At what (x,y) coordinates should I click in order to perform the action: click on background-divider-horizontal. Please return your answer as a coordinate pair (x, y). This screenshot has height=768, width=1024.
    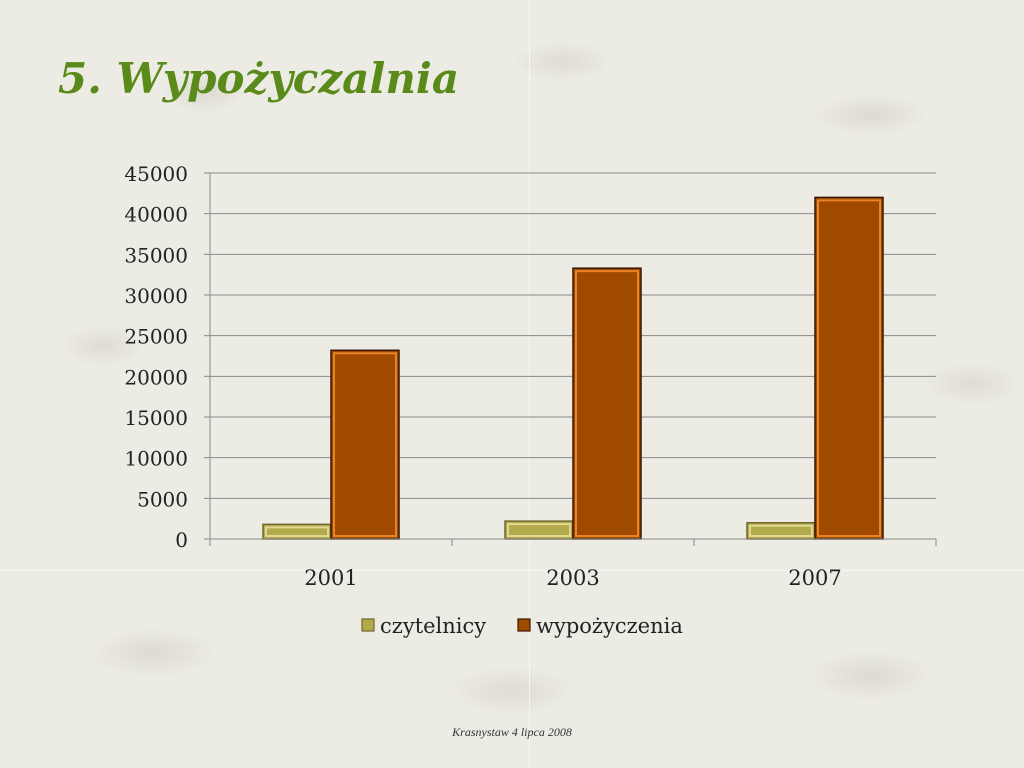
    Looking at the image, I should click on (512, 570).